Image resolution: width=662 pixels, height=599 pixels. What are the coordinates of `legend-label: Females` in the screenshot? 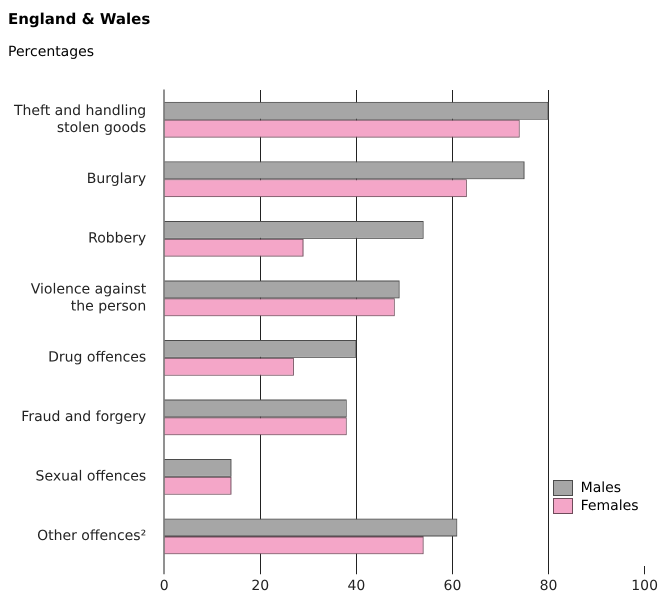 It's located at (609, 506).